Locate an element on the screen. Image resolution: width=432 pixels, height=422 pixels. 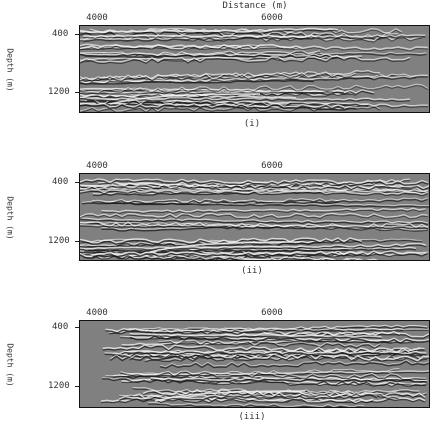
panel-caption: (iii) is located at coordinates (252, 417).